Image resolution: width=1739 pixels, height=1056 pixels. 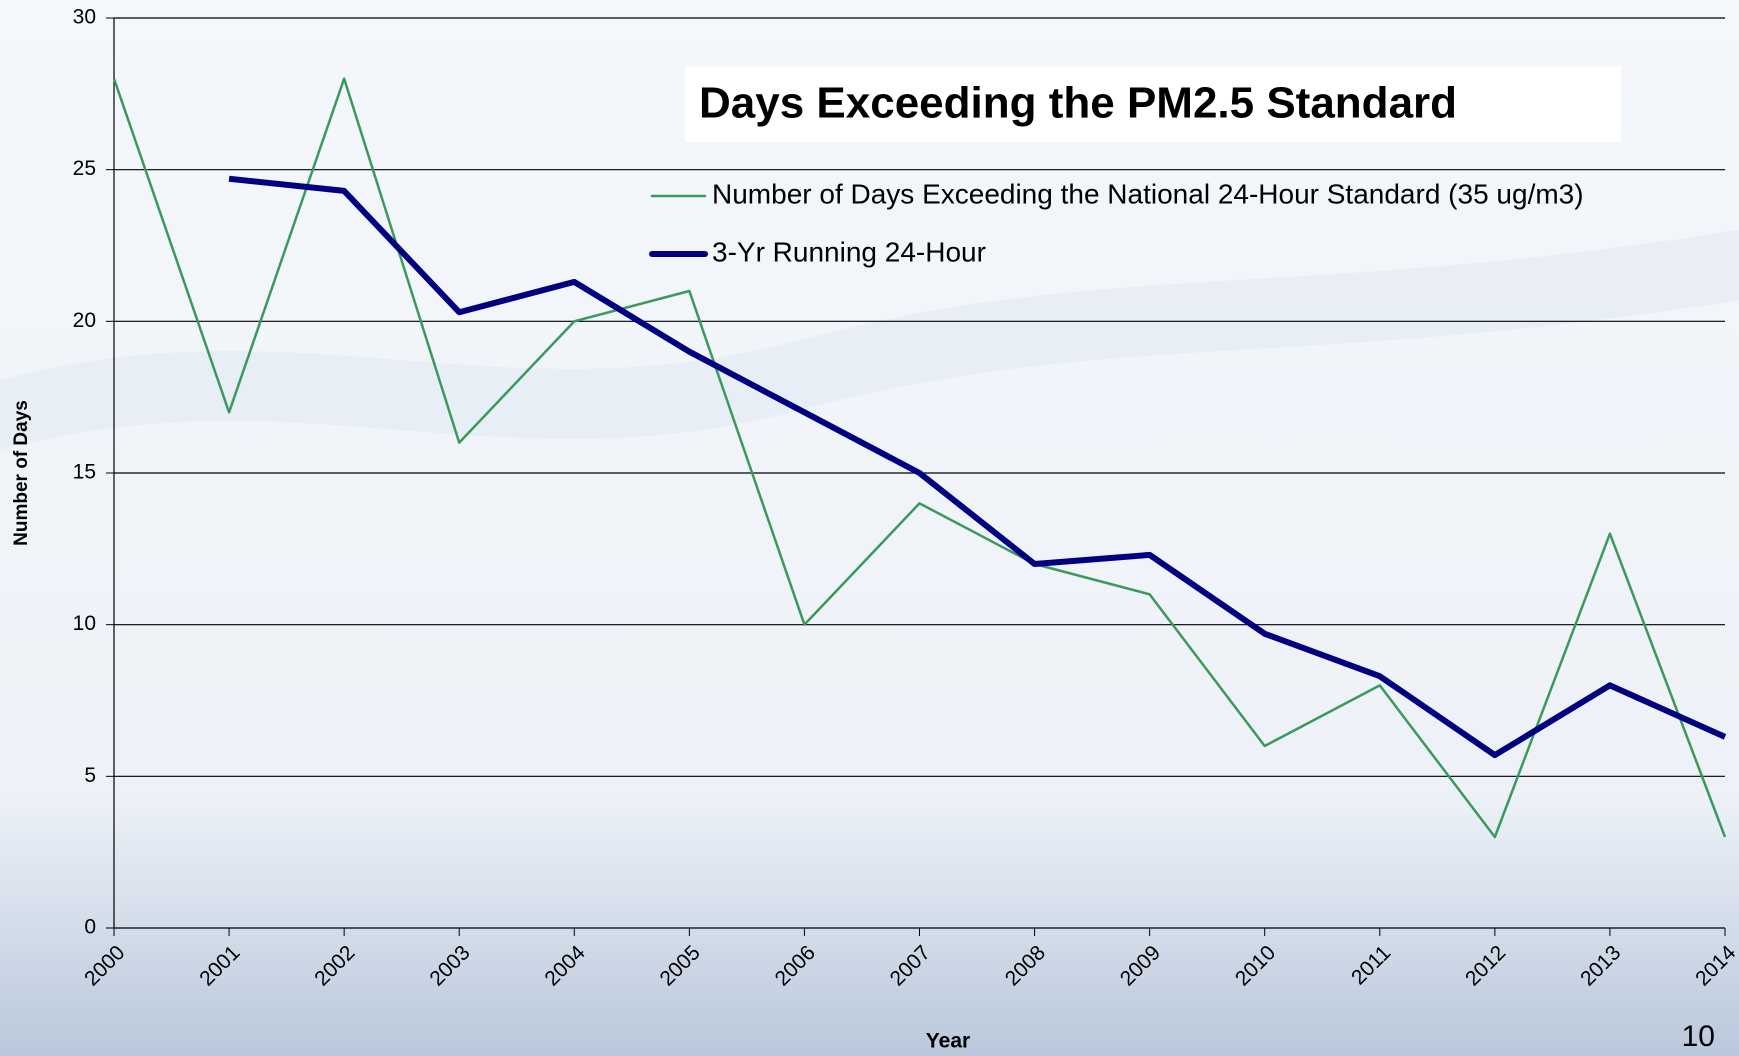 I want to click on y-tick-label: 15, so click(x=84, y=472).